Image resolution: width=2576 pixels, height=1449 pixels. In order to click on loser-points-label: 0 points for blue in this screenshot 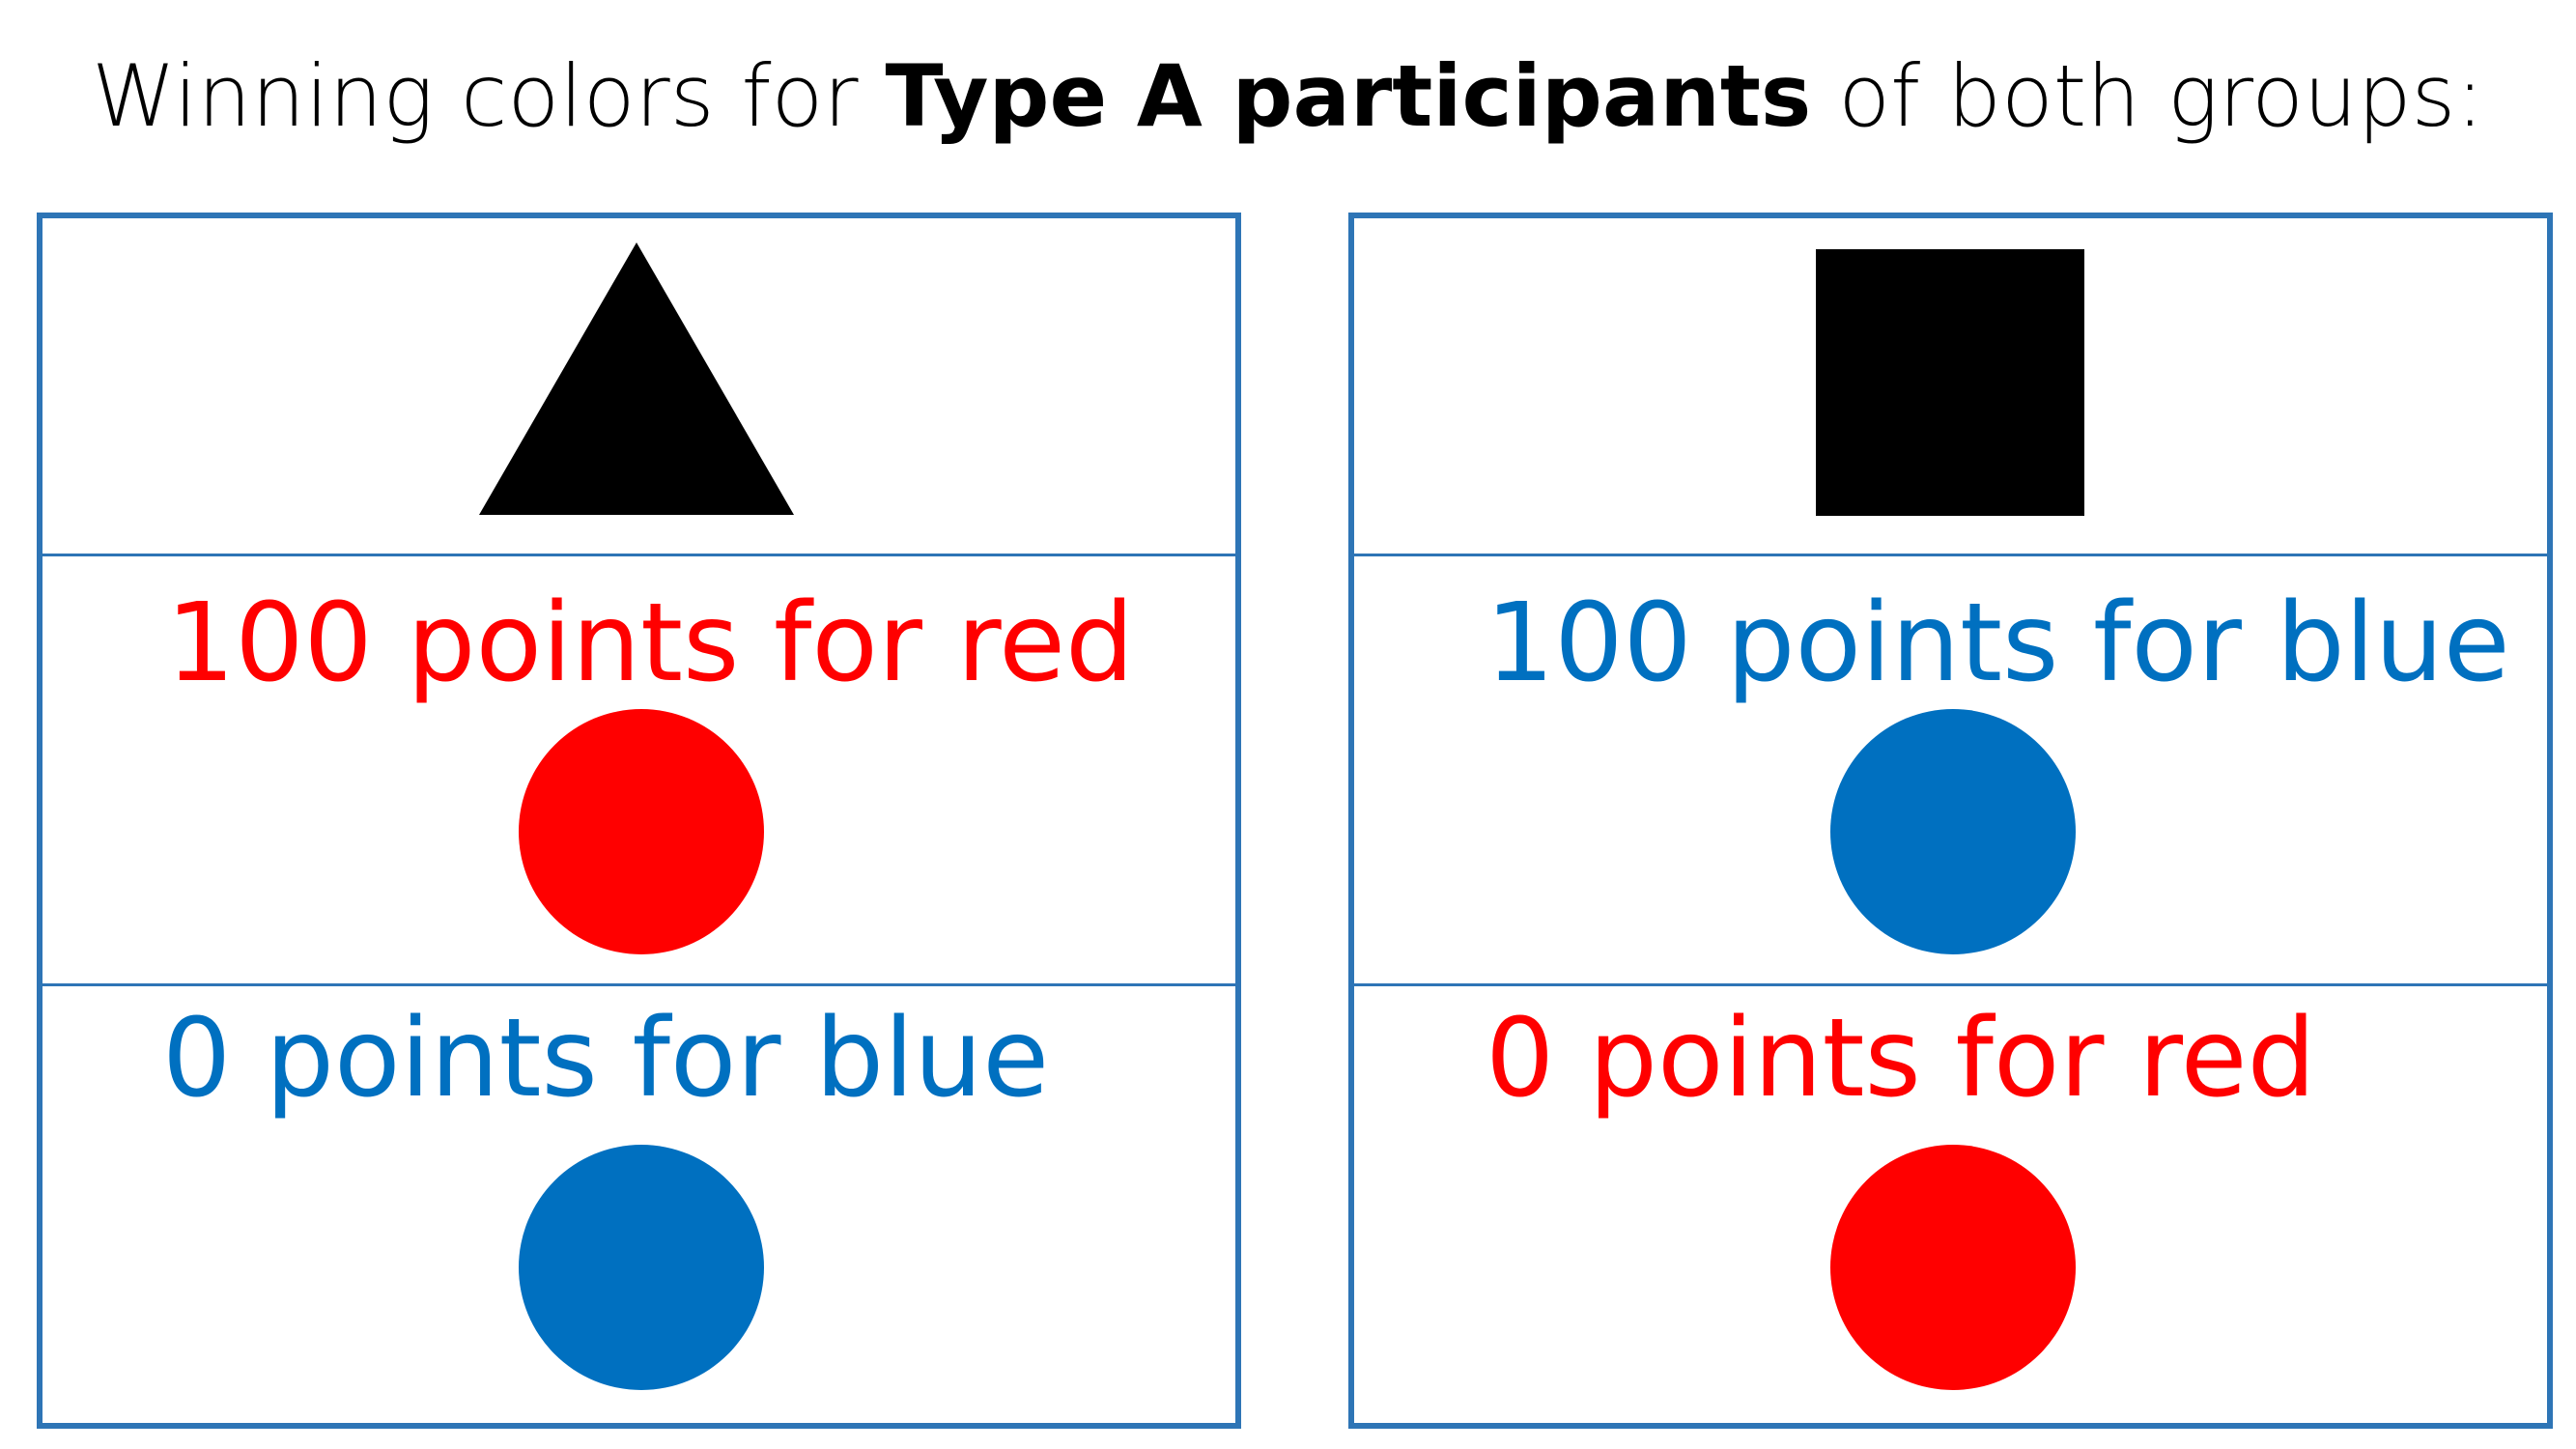, I will do `click(606, 1059)`.